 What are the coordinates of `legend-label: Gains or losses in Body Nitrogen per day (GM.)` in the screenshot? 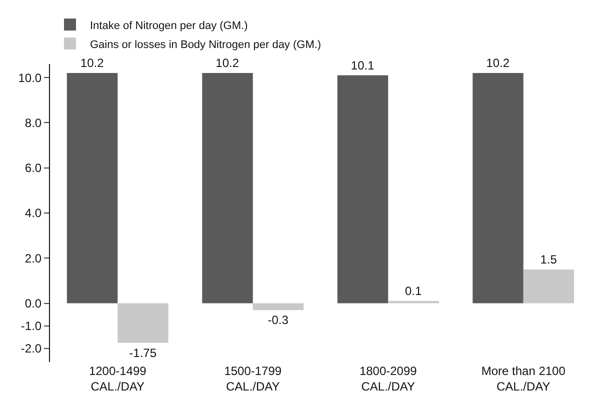 It's located at (206, 44).